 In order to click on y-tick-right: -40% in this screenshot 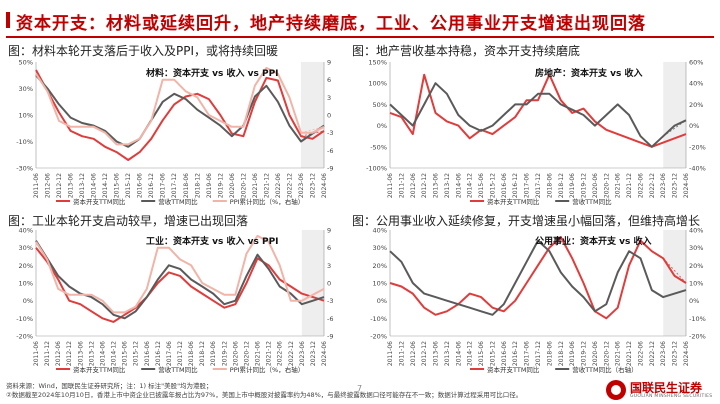, I will do `click(697, 169)`.